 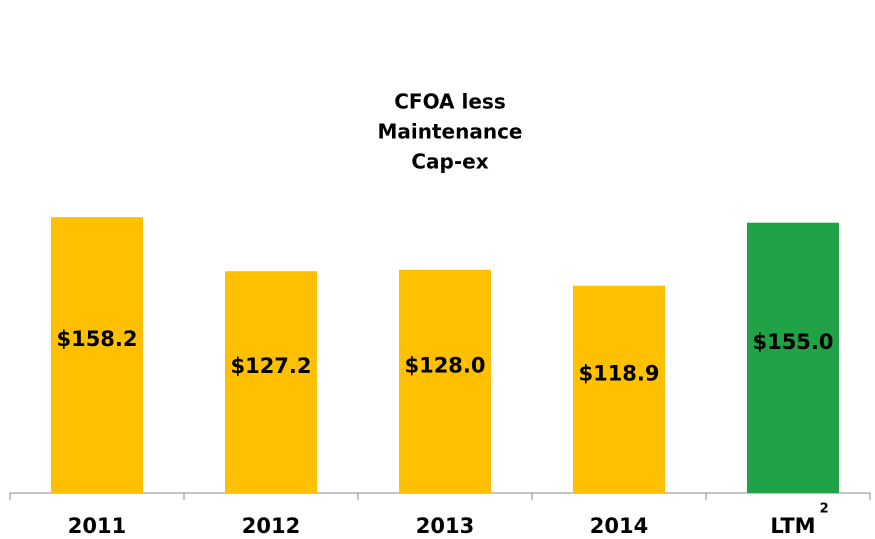 What do you see at coordinates (271, 526) in the screenshot?
I see `x-tick-label: 2012` at bounding box center [271, 526].